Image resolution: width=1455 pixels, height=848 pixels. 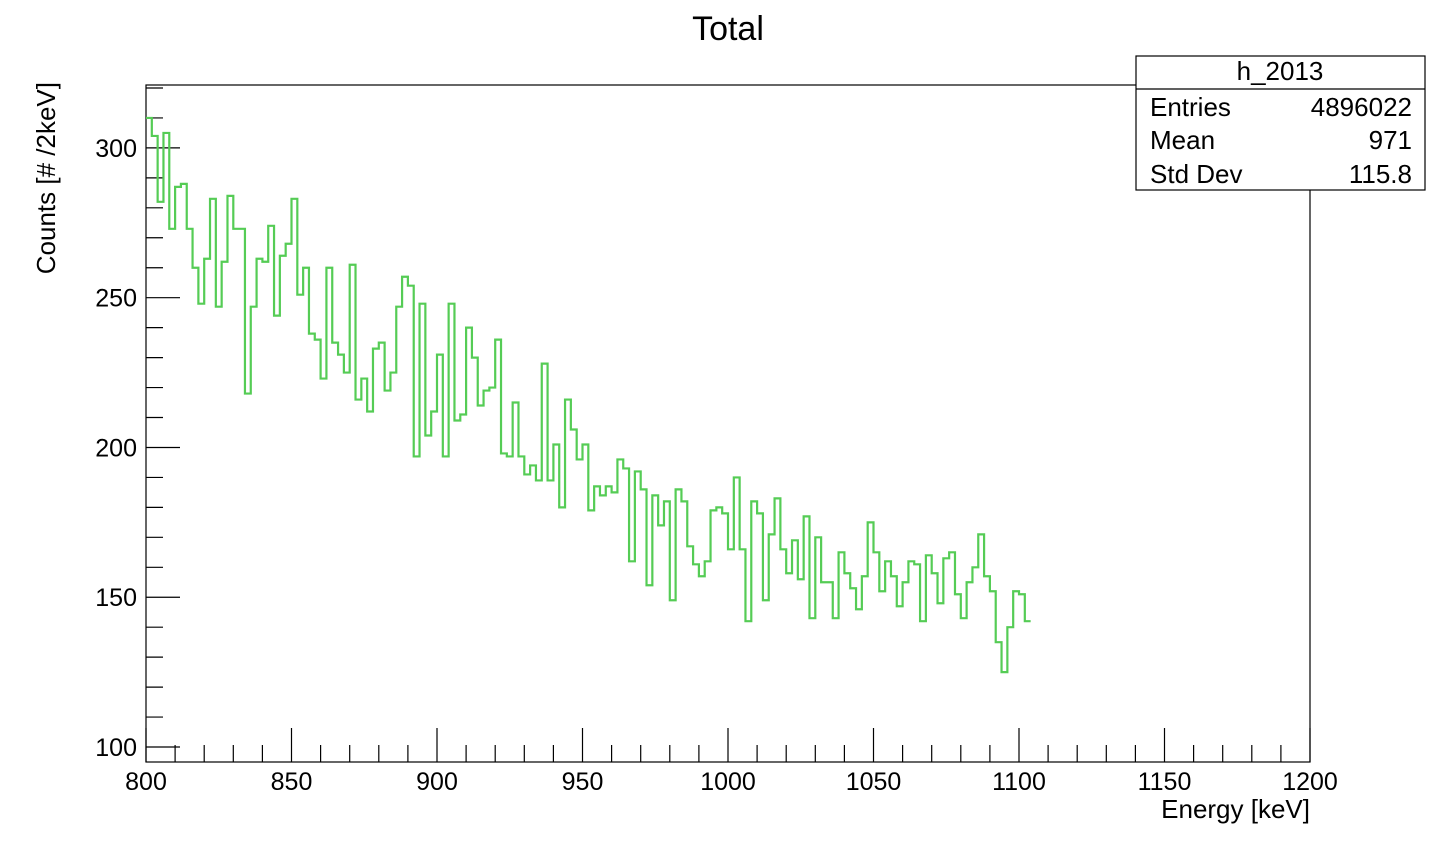 I want to click on x-axis-label: Energy [keV], so click(x=1235, y=809).